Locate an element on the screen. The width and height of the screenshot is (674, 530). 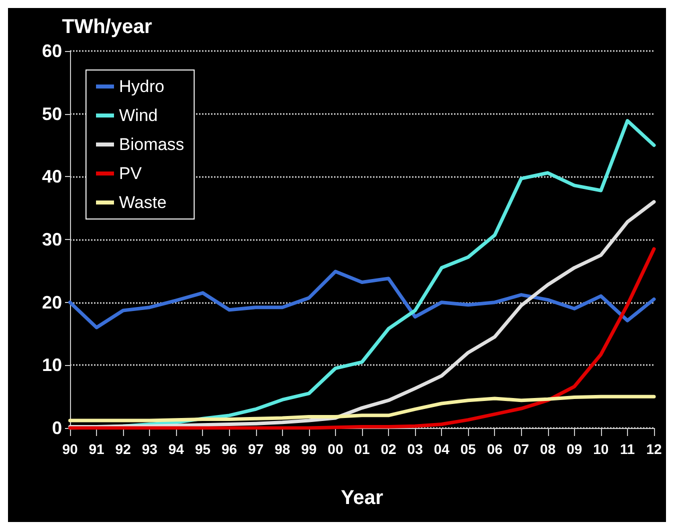
x-axis-title: Year is located at coordinates (362, 498).